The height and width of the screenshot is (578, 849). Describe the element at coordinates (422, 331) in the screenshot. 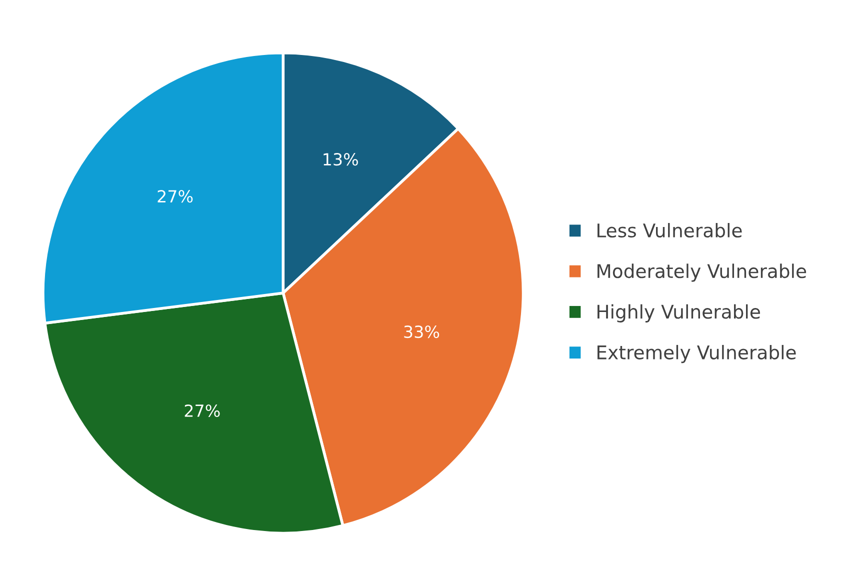

I see `data-label: 33%` at that location.